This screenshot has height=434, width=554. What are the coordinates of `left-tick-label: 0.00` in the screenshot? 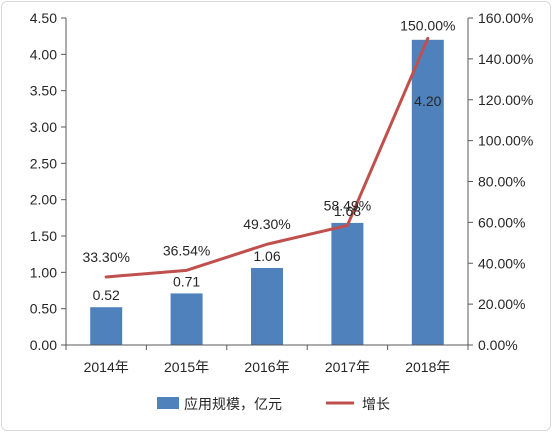 It's located at (43, 345).